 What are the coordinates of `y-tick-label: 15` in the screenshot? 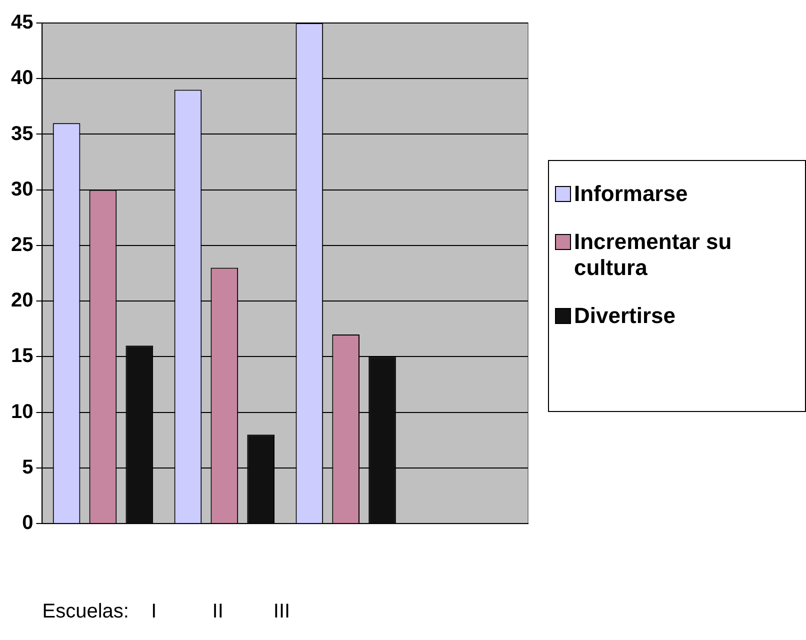 It's located at (22, 356).